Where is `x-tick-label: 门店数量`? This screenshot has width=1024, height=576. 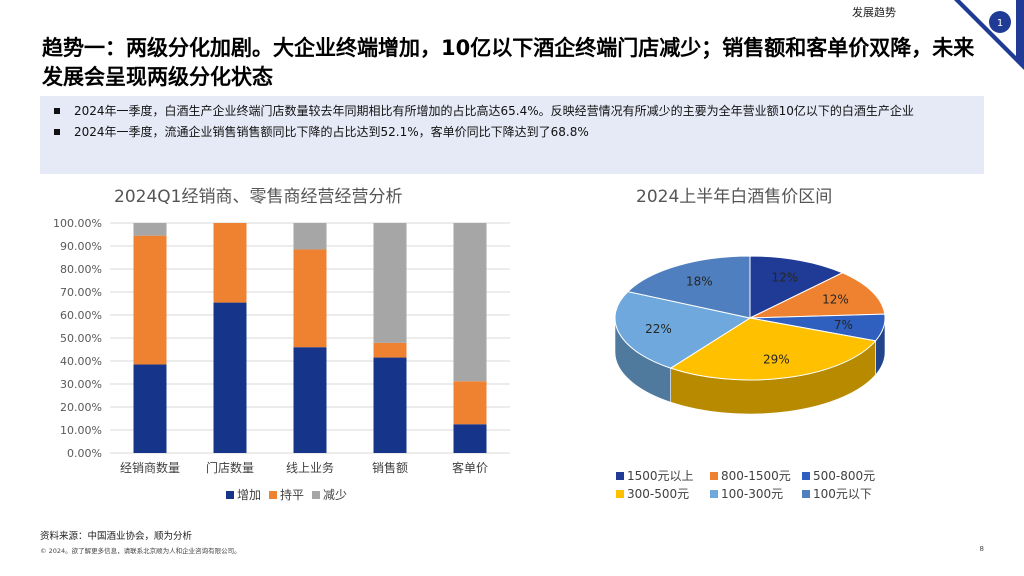
x-tick-label: 门店数量 is located at coordinates (230, 467).